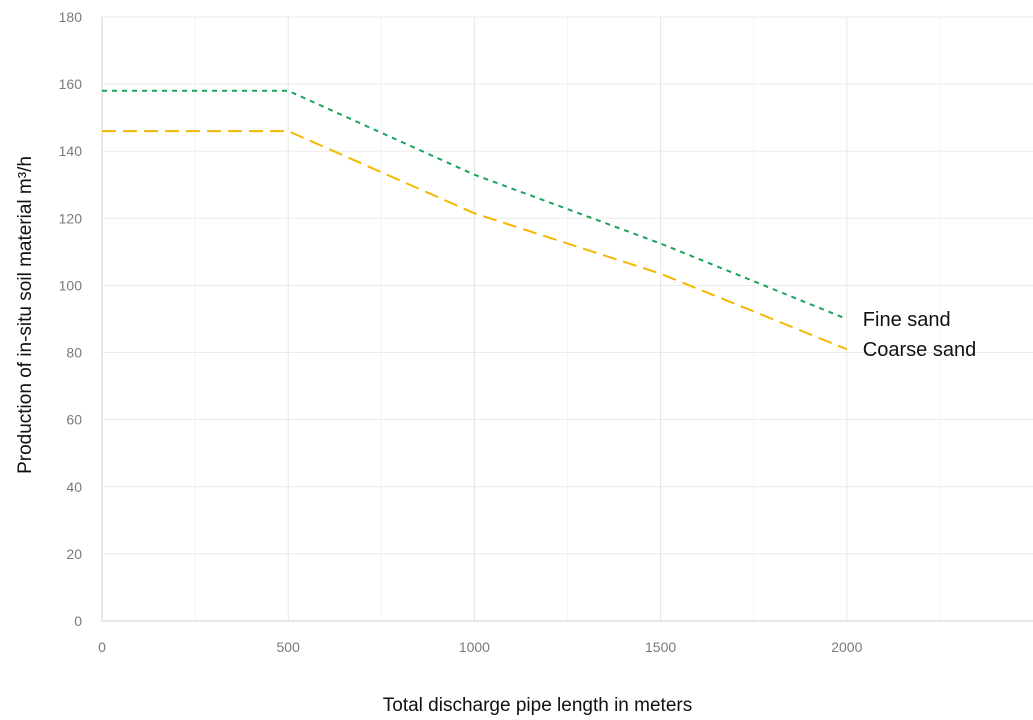 This screenshot has height=720, width=1033. Describe the element at coordinates (74, 353) in the screenshot. I see `y-tick-label: 80` at that location.